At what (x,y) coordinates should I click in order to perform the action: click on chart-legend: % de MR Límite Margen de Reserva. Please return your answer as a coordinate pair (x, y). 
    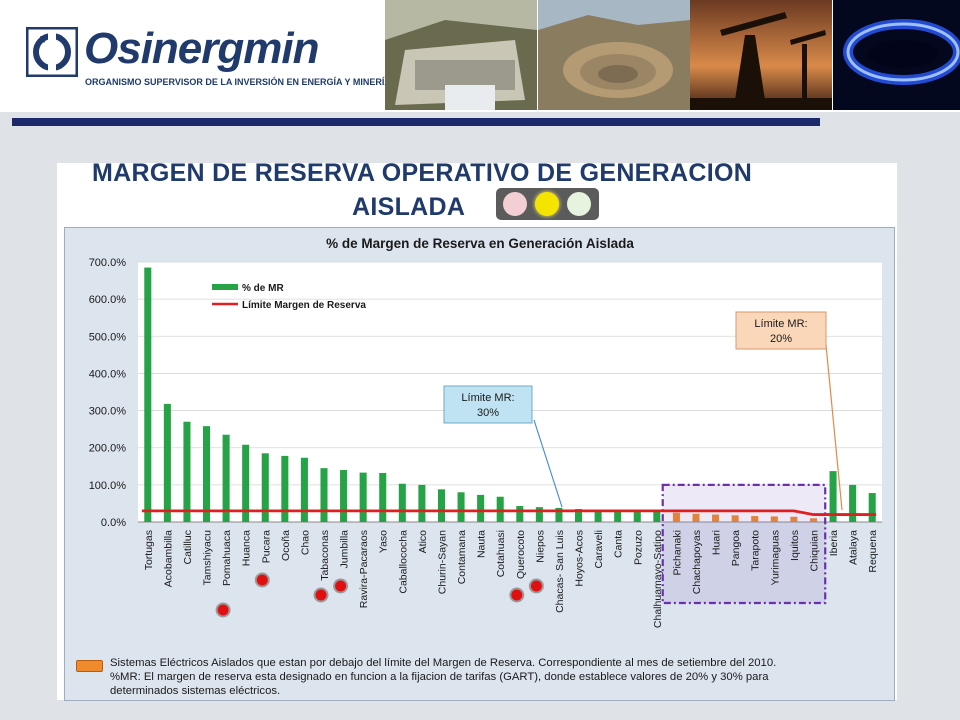
    Looking at the image, I should click on (289, 297).